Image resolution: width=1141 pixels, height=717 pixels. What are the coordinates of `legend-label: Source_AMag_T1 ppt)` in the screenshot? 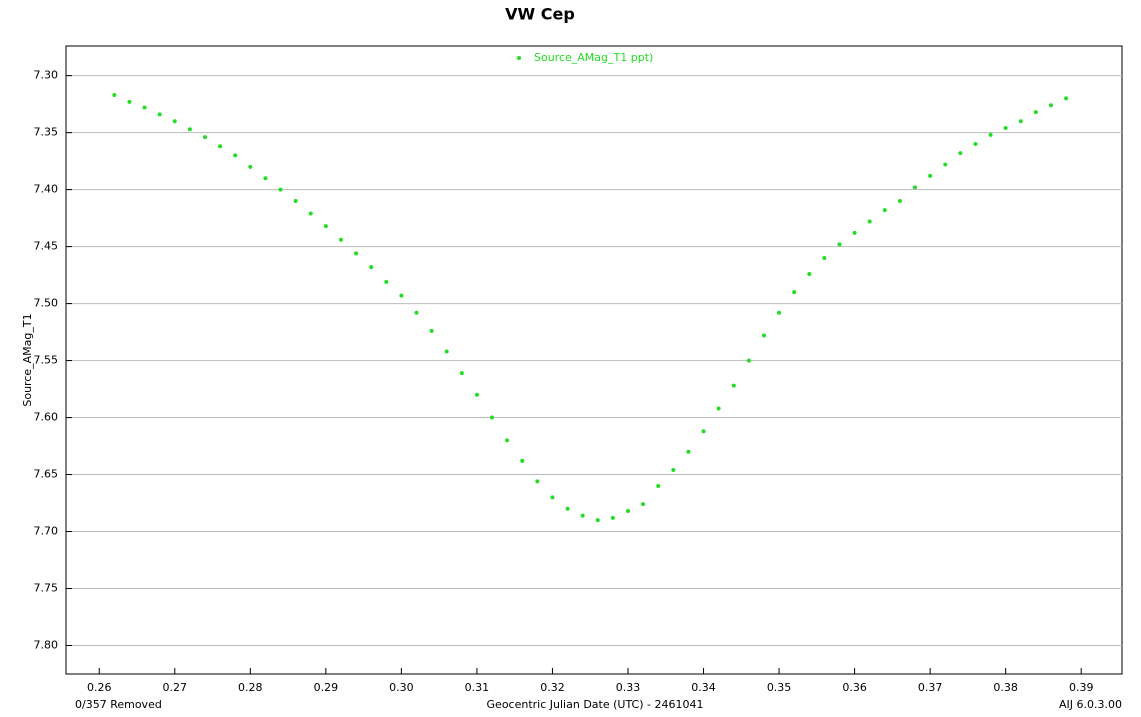 It's located at (593, 57).